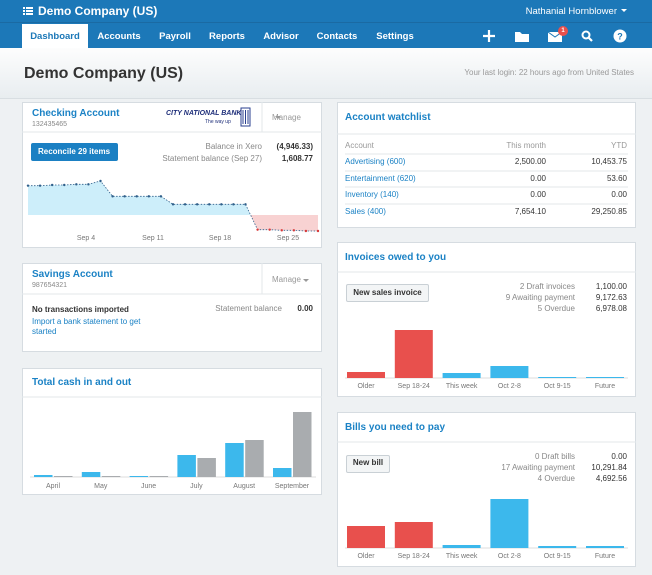 The image size is (652, 575). Describe the element at coordinates (72, 274) in the screenshot. I see `panel-title: Savings Account` at that location.